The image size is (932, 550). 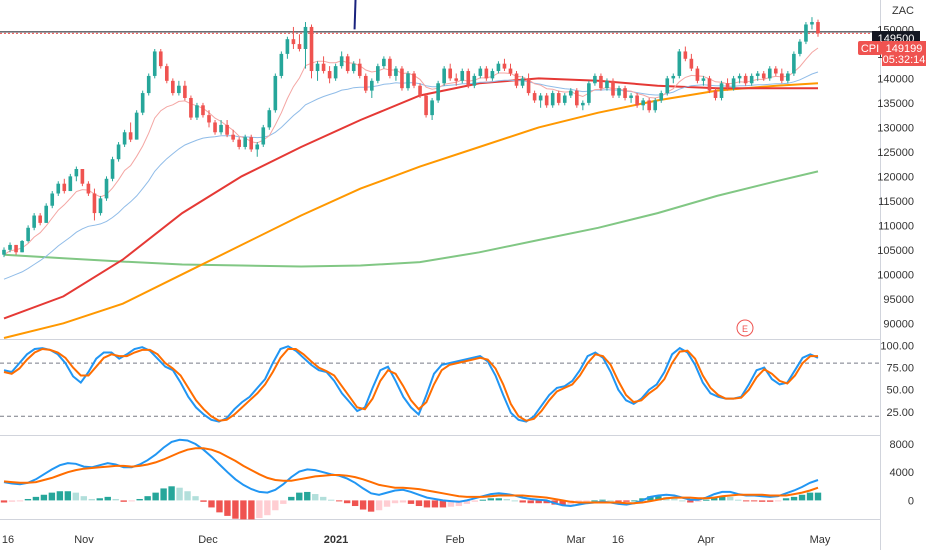 I want to click on earnings-marker: E, so click(x=745, y=328).